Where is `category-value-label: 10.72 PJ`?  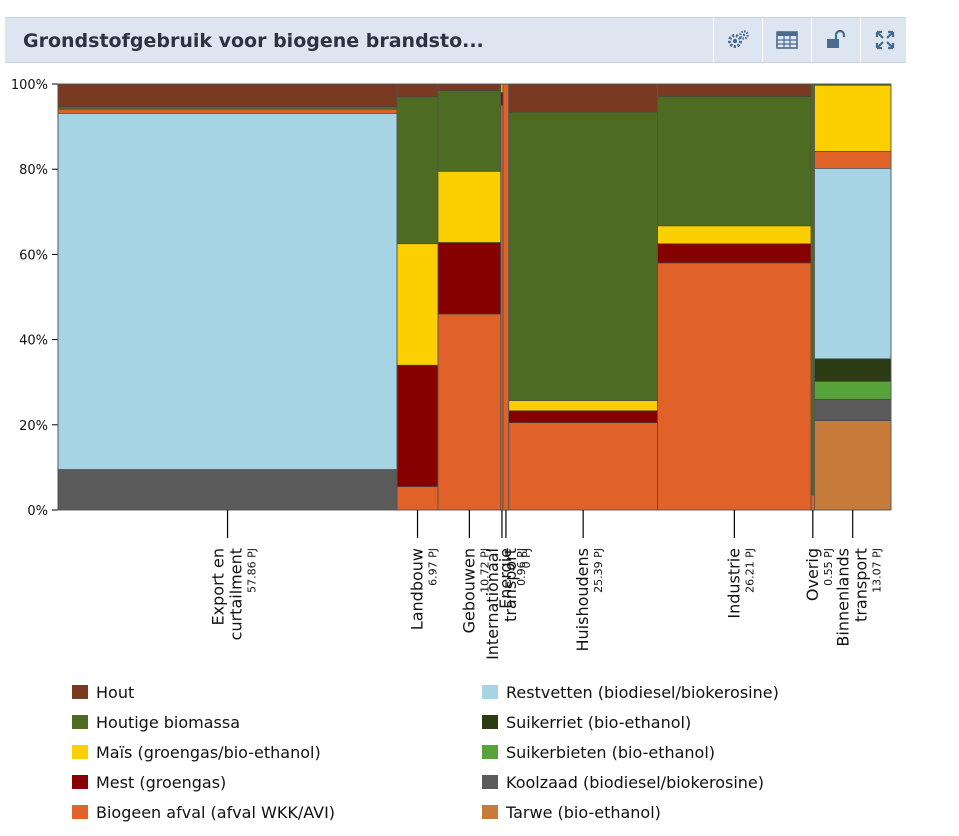
category-value-label: 10.72 PJ is located at coordinates (484, 570).